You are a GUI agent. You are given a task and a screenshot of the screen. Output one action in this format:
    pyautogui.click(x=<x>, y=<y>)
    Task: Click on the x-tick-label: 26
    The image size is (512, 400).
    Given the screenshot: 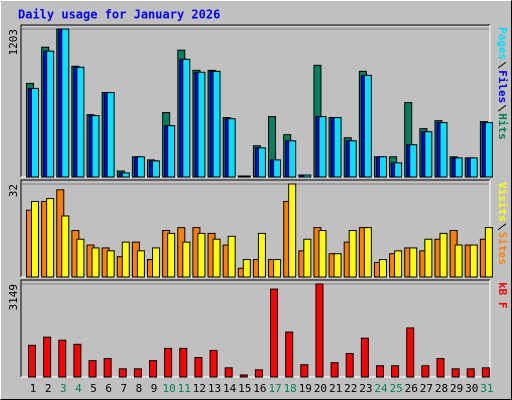 What is the action you would take?
    pyautogui.click(x=411, y=388)
    